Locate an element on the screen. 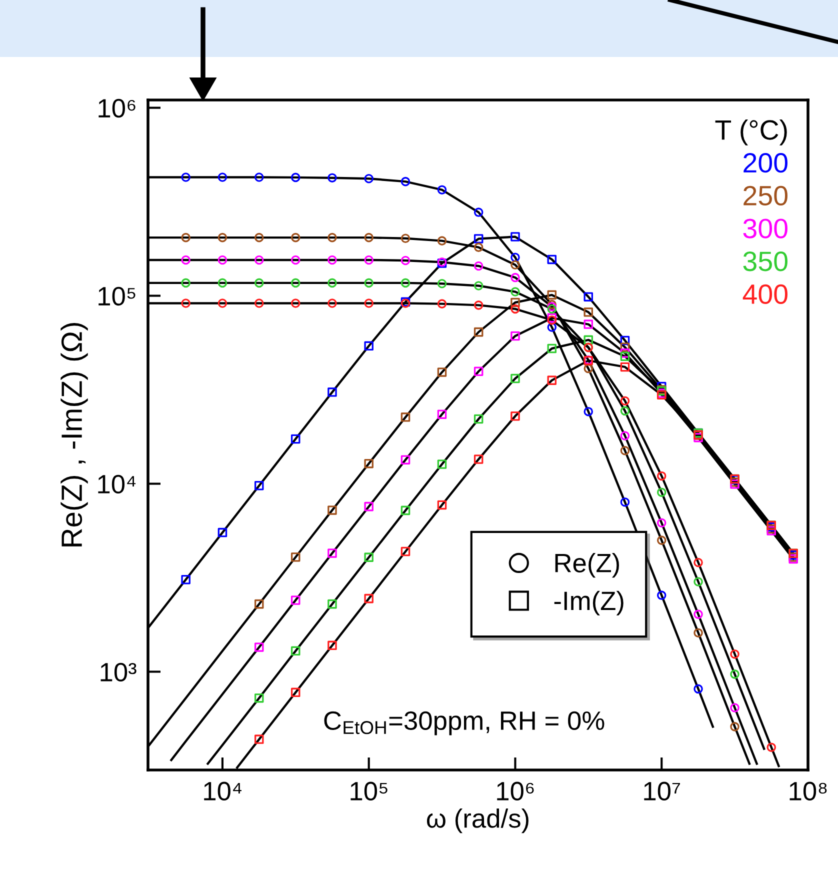 The image size is (838, 873). legend-title: T (°C) is located at coordinates (751, 132).